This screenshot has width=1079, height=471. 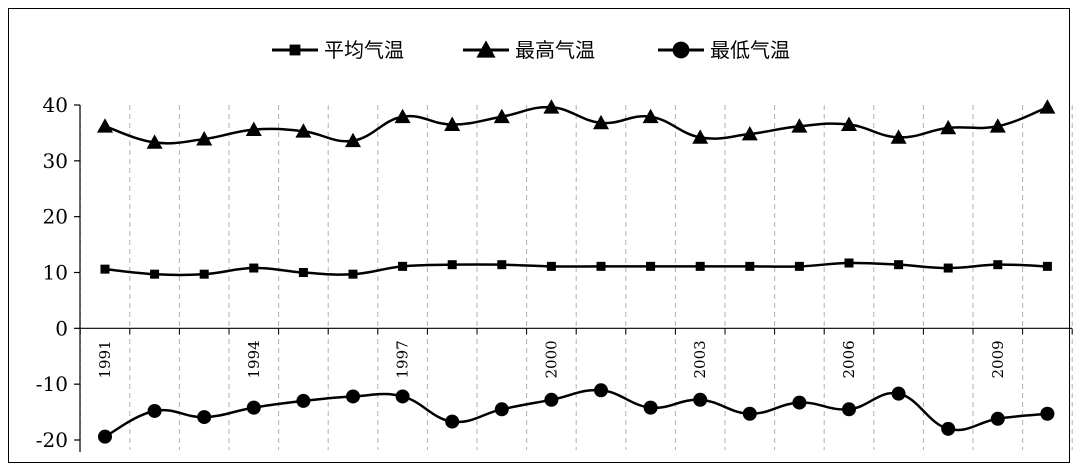 I want to click on x-tick-label: 2003, so click(x=700, y=359).